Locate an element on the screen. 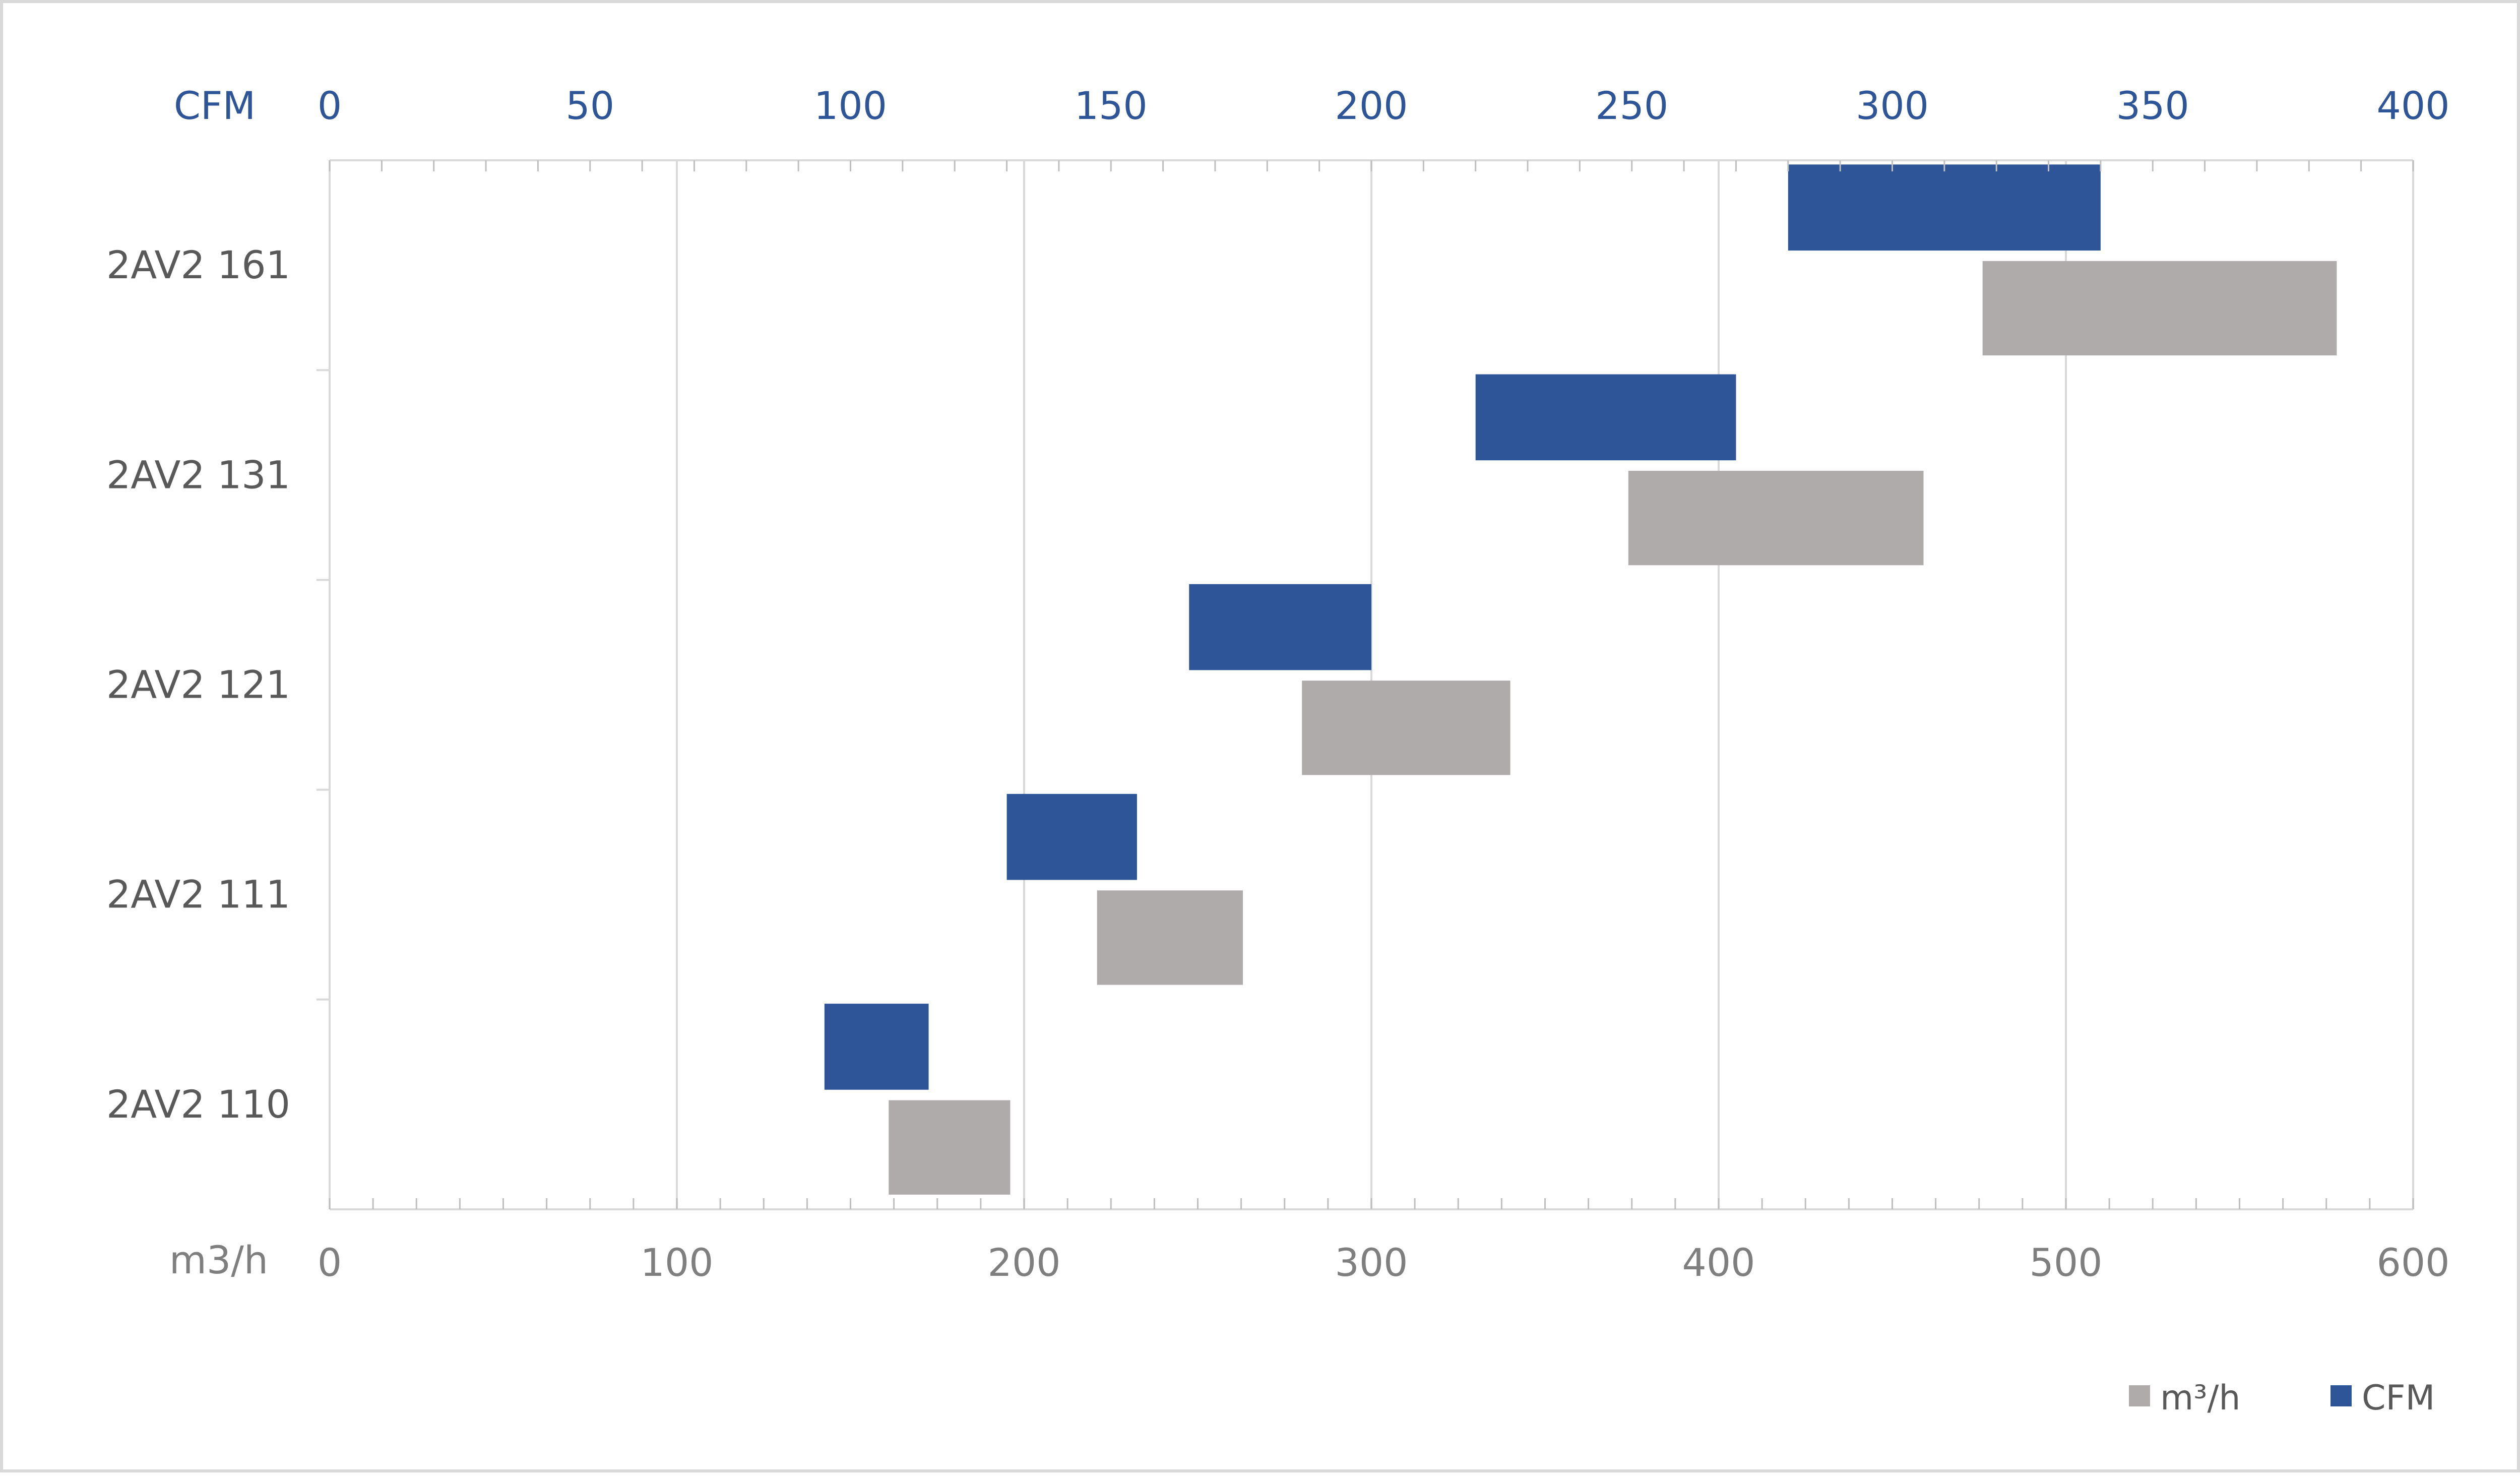  bottom-tick-label: 500 is located at coordinates (2066, 1262).